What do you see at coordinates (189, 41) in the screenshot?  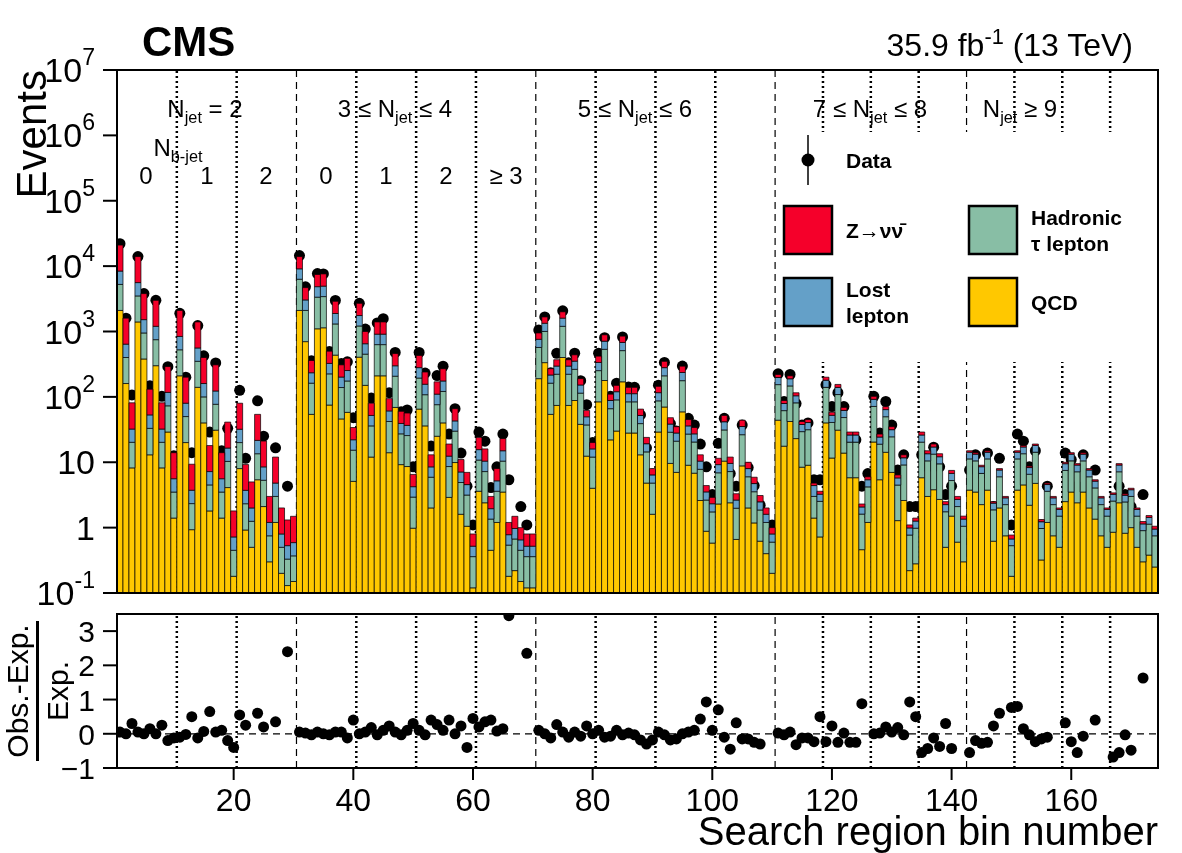 I see `chart-title: CMS` at bounding box center [189, 41].